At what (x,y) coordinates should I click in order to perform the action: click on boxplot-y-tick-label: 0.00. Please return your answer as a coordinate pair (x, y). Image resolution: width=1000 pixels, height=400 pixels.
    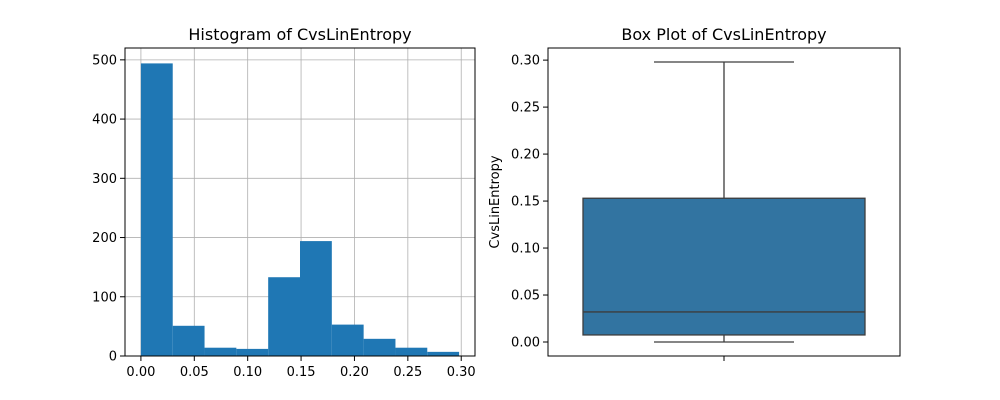
    Looking at the image, I should click on (525, 343).